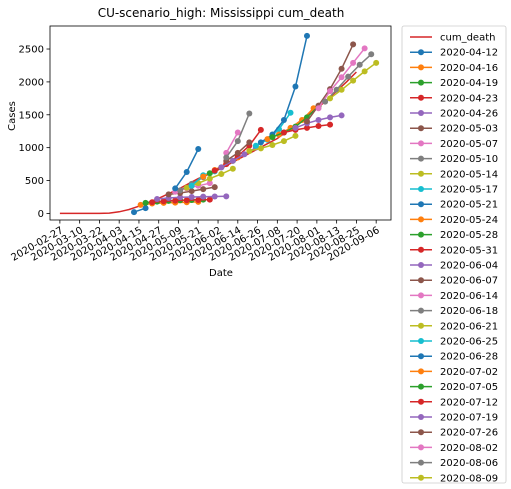  I want to click on y-tick-label: 2000, so click(31, 82).